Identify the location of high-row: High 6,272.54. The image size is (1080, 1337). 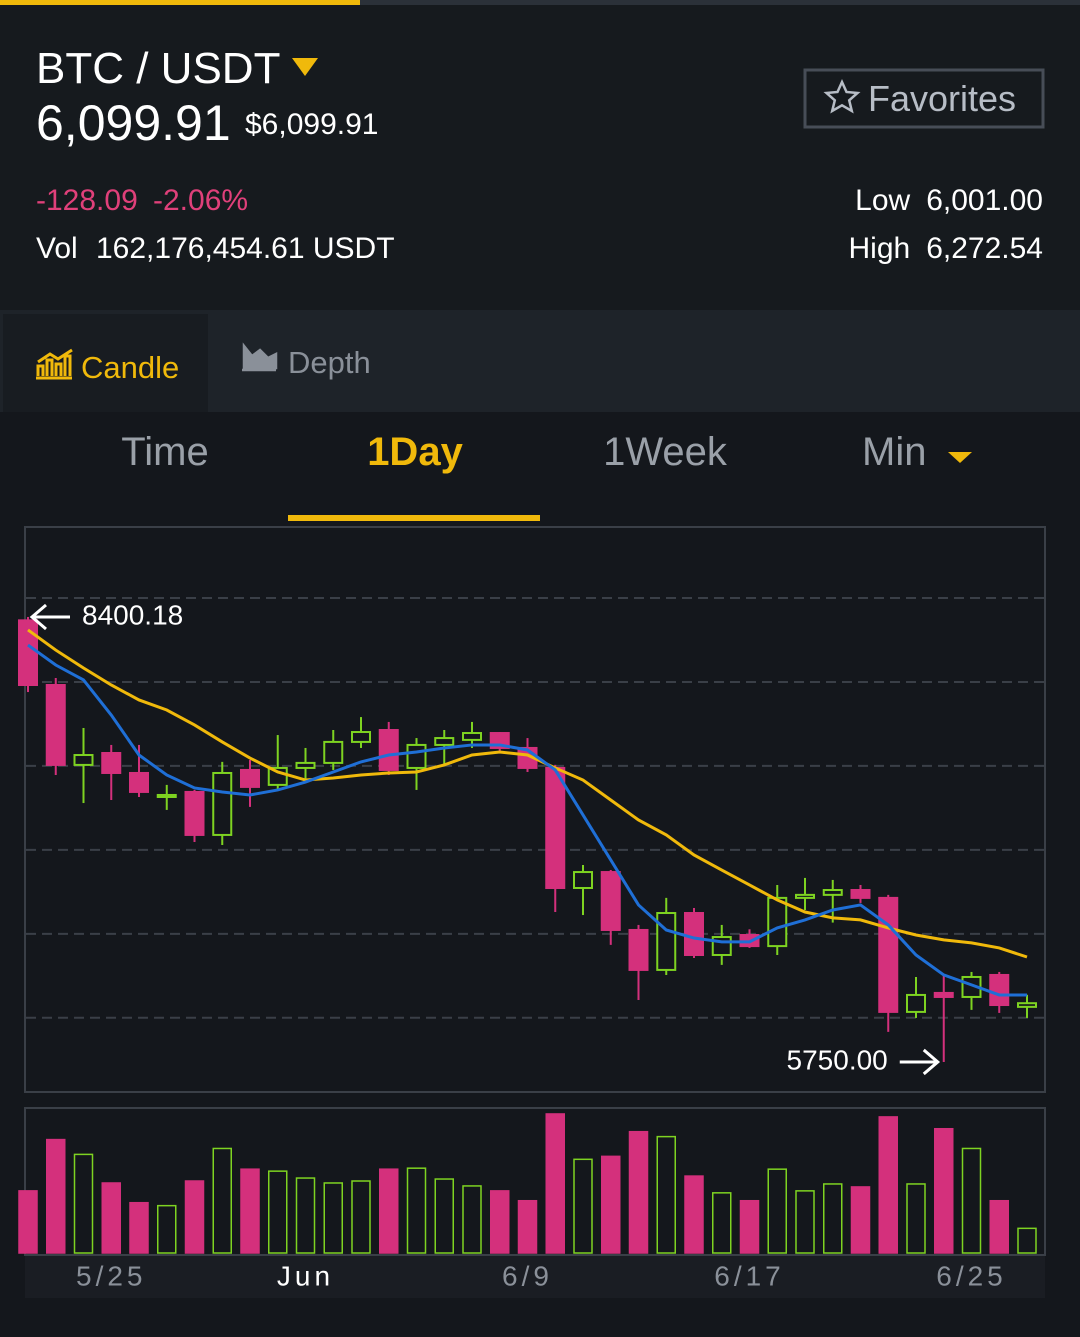
(946, 249).